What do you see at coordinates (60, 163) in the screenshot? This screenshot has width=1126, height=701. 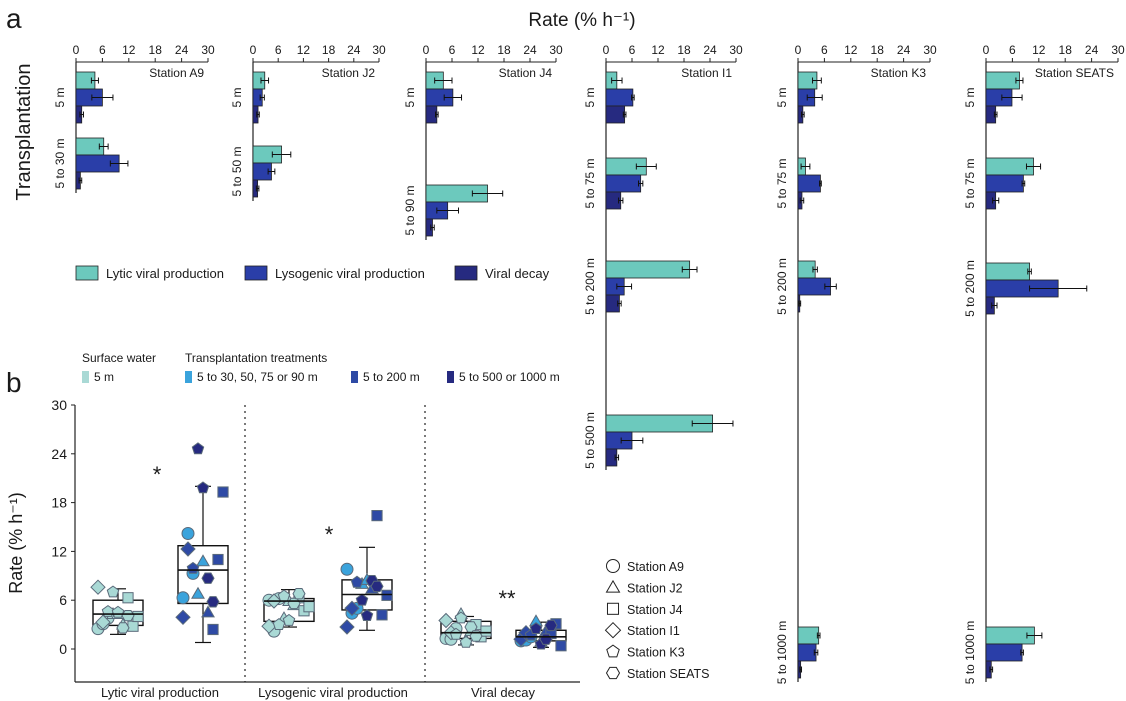 I see `group-label: 5 to 30 m` at bounding box center [60, 163].